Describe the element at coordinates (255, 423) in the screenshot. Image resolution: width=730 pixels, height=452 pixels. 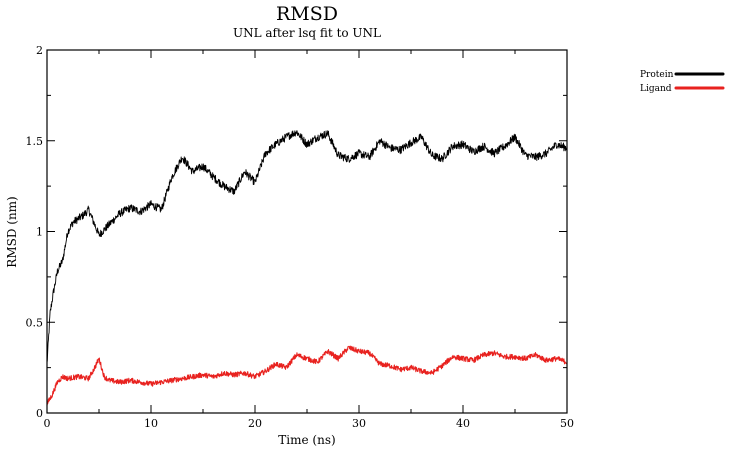
I see `x-tick-label: 20` at that location.